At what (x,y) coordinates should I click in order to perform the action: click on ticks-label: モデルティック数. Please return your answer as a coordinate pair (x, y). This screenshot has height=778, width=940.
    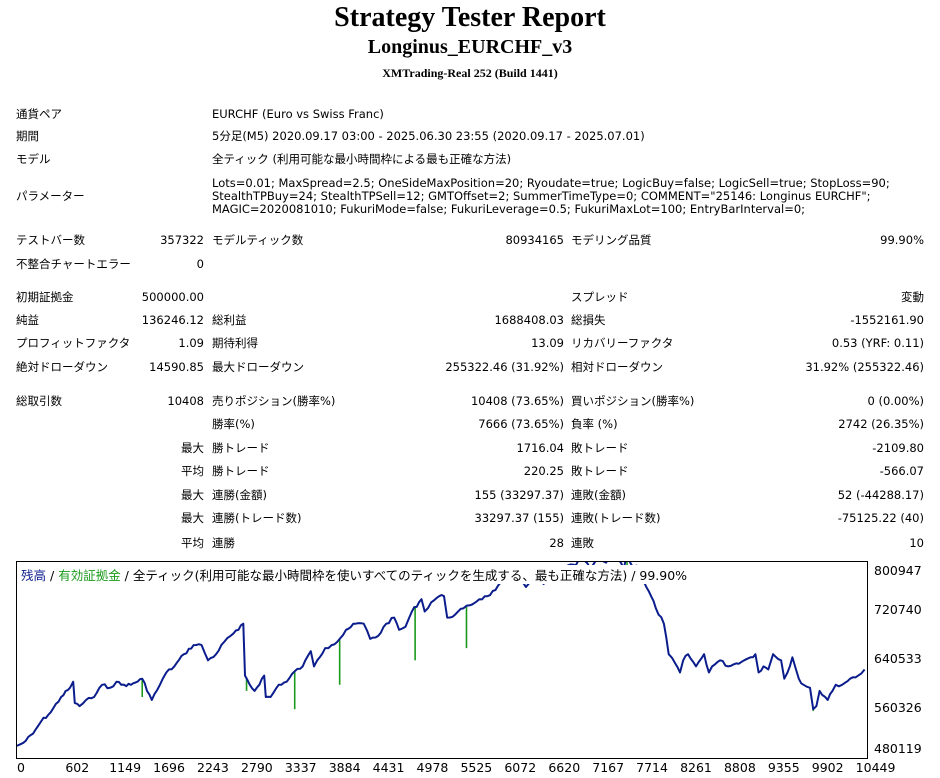
    Looking at the image, I should click on (258, 240).